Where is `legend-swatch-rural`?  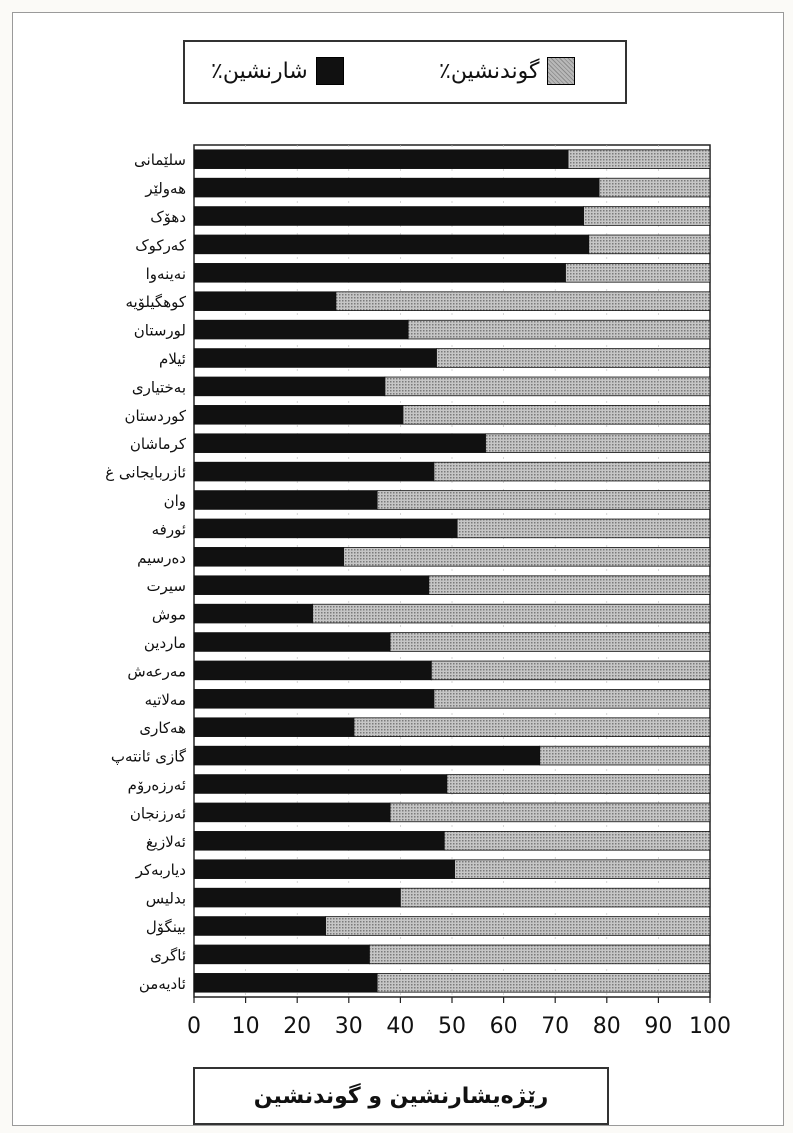
legend-swatch-rural is located at coordinates (561, 71).